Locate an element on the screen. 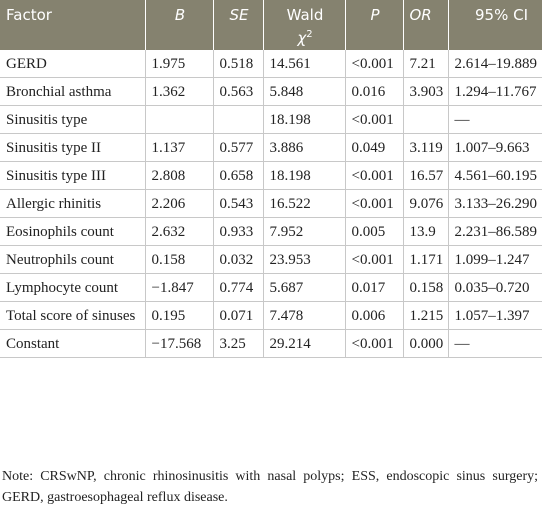 This screenshot has width=542, height=511. table-cell: Bronchial asthma is located at coordinates (73, 91).